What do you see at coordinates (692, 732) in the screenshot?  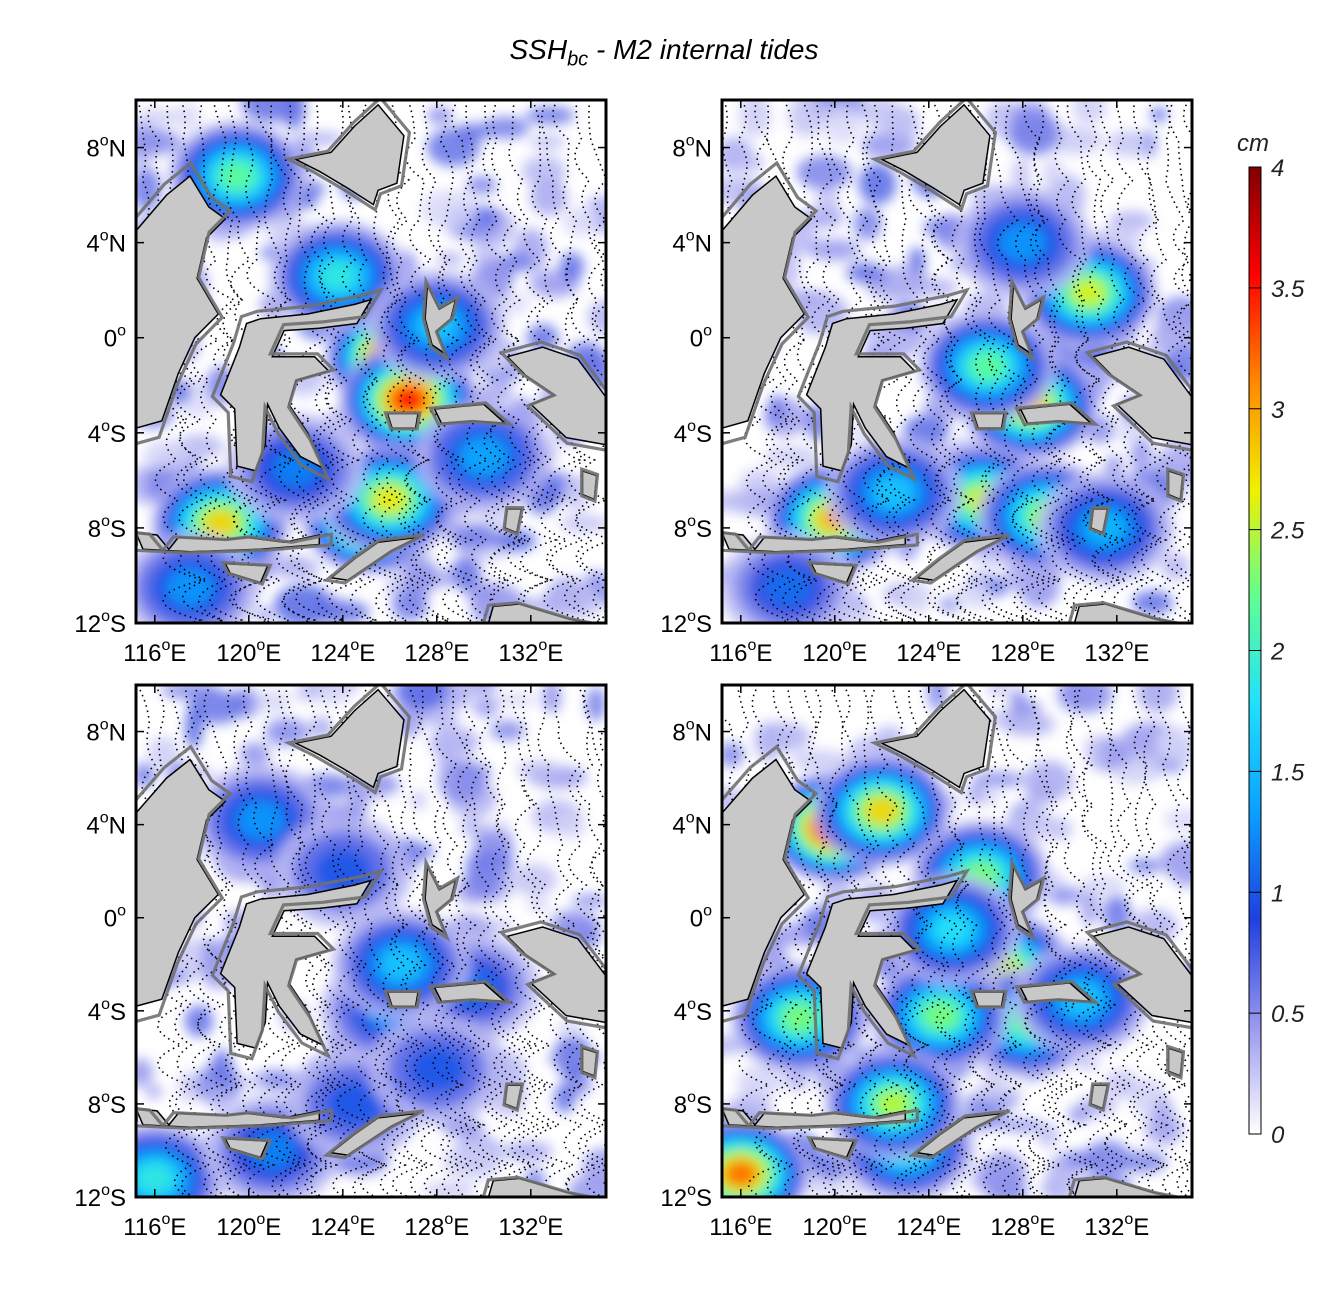 I see `lat-tick-label: 8oN` at bounding box center [692, 732].